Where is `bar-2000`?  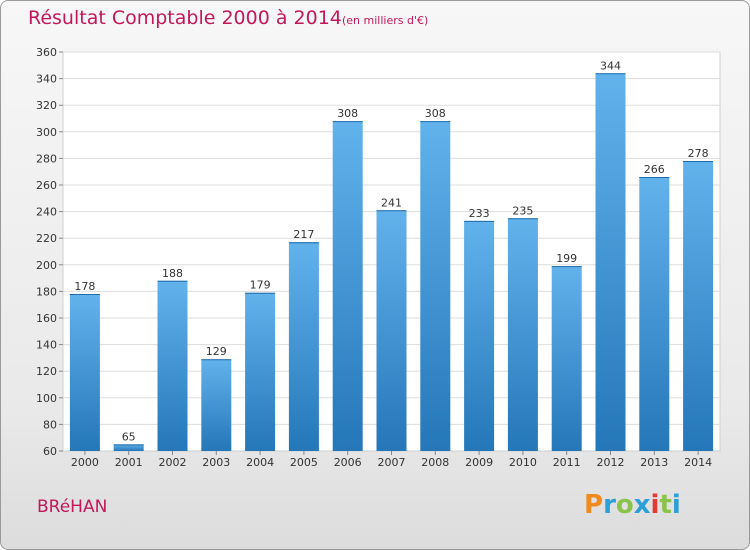
bar-2000 is located at coordinates (84, 372).